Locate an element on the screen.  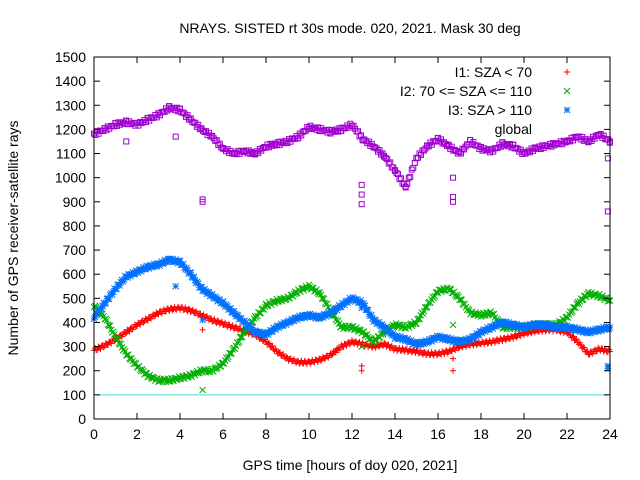
legend-marker is located at coordinates (567, 110).